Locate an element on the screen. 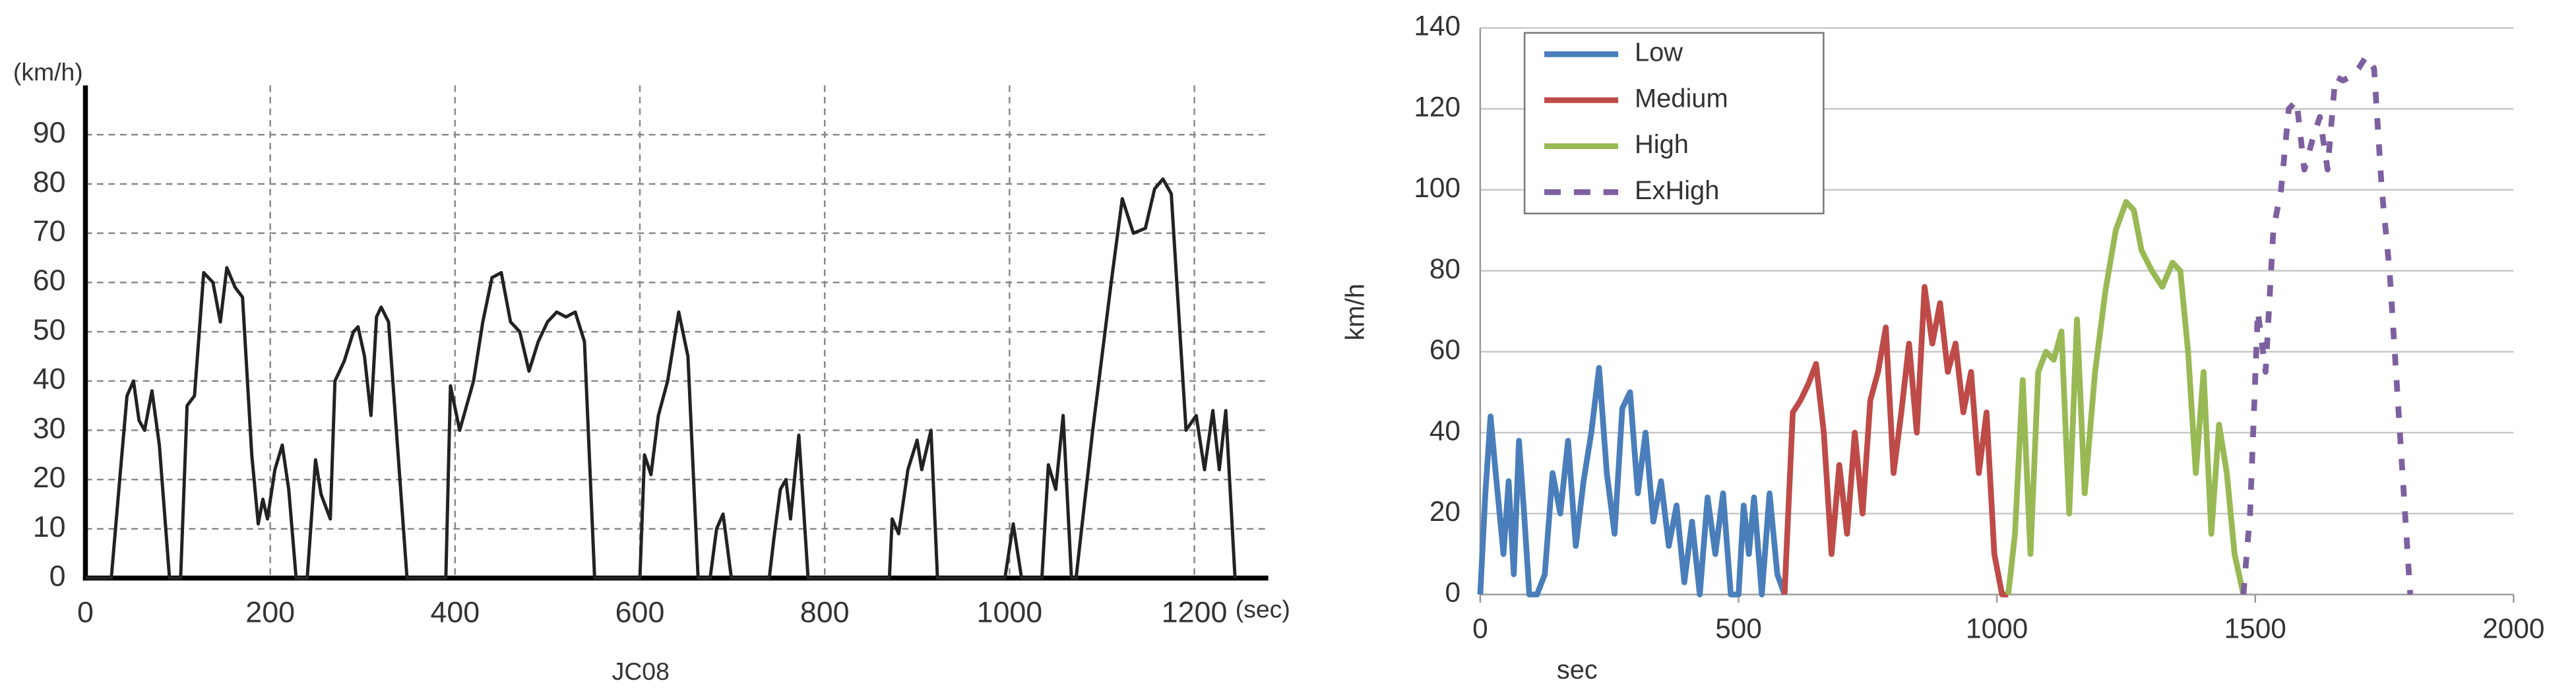 Image resolution: width=2576 pixels, height=697 pixels. y-tick-label: 100 is located at coordinates (1437, 188).